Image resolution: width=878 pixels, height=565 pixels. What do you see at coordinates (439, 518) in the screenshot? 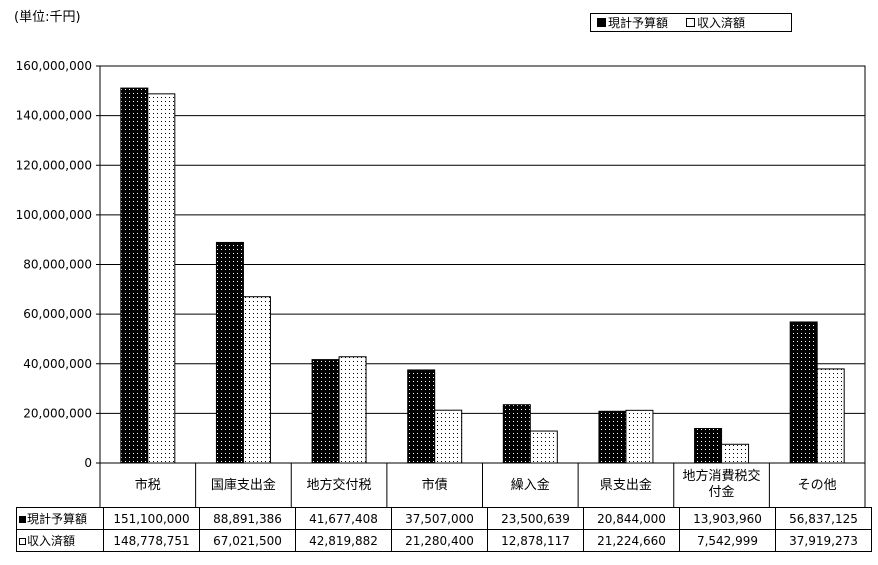
I see `table-cell: 37,507,000` at bounding box center [439, 518].